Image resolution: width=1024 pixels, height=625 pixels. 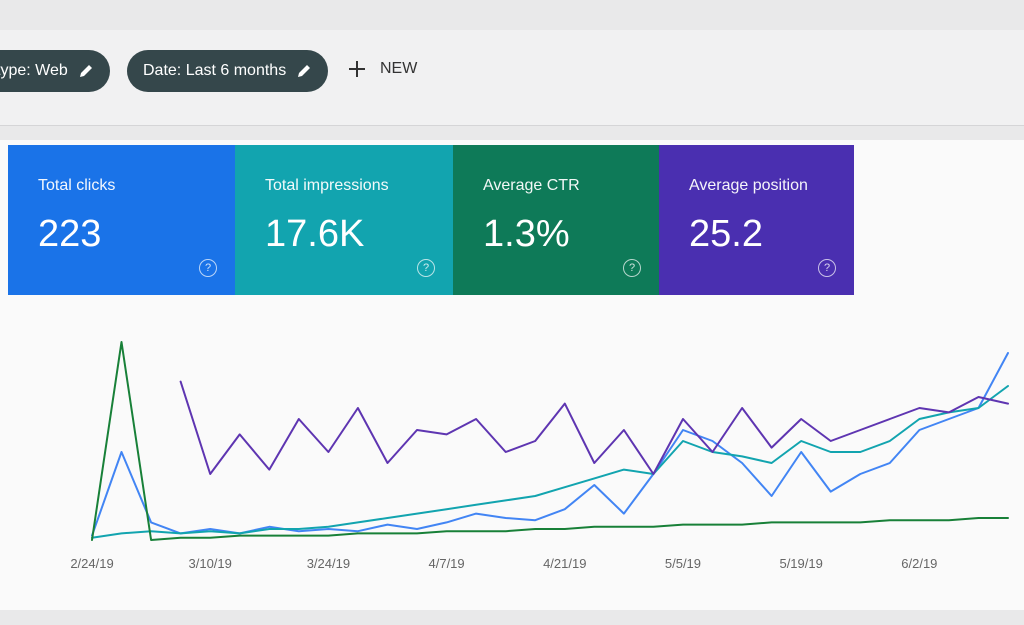 I want to click on chip-label: Date: Last 6 months, so click(x=215, y=70).